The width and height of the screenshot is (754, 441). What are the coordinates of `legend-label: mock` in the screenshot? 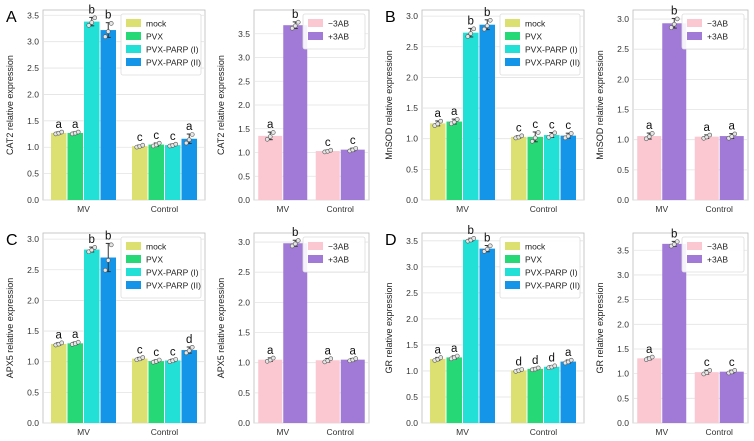 It's located at (535, 247).